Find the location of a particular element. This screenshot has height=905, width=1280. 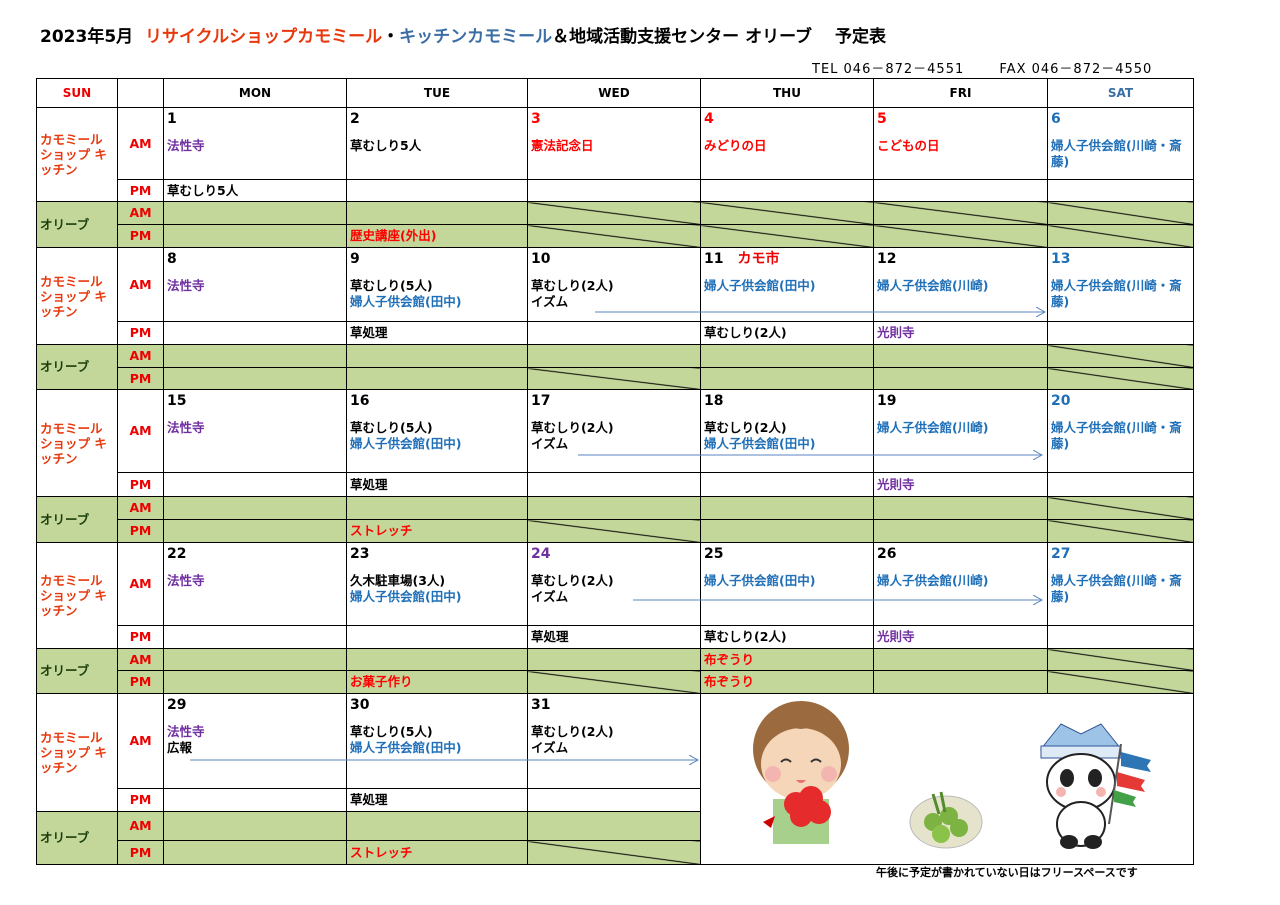

schedule-item: 憲法記念日 is located at coordinates (562, 145).